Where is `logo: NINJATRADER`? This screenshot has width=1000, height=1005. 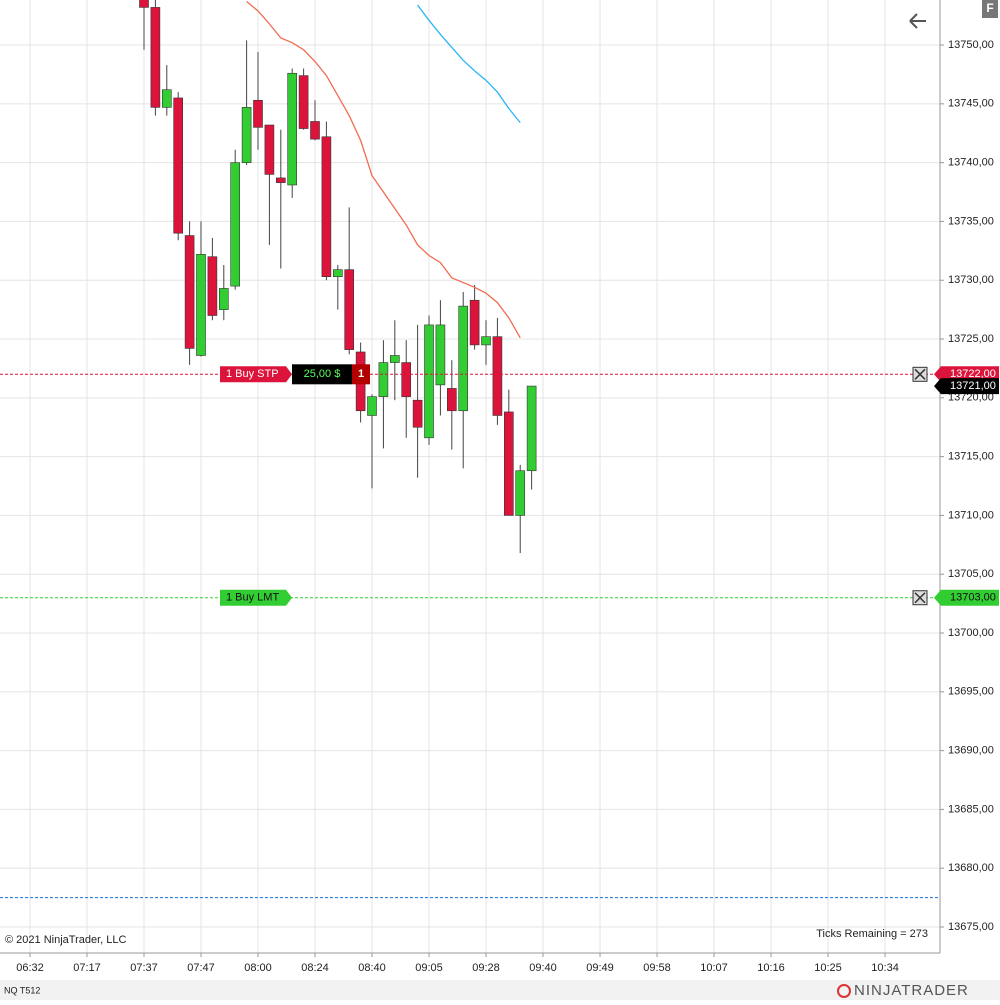
logo: NINJATRADER is located at coordinates (911, 990).